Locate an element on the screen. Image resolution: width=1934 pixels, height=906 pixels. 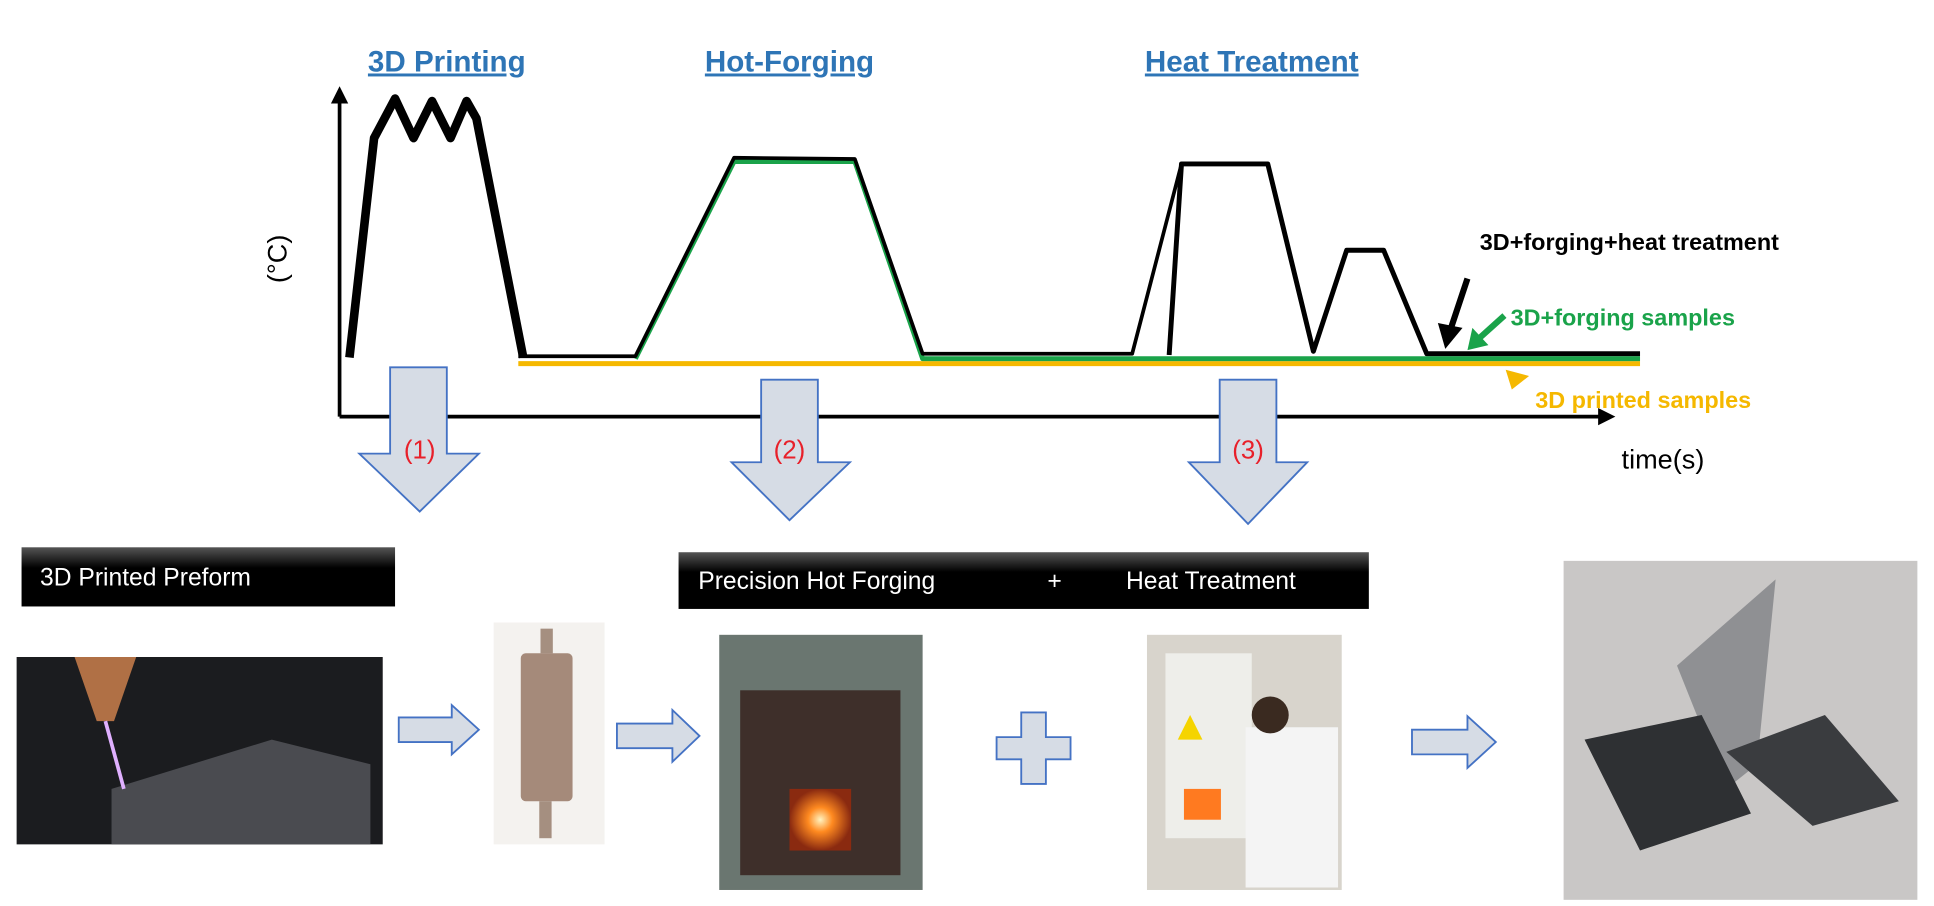
down-arrow-3: (3) is located at coordinates (1248, 452).